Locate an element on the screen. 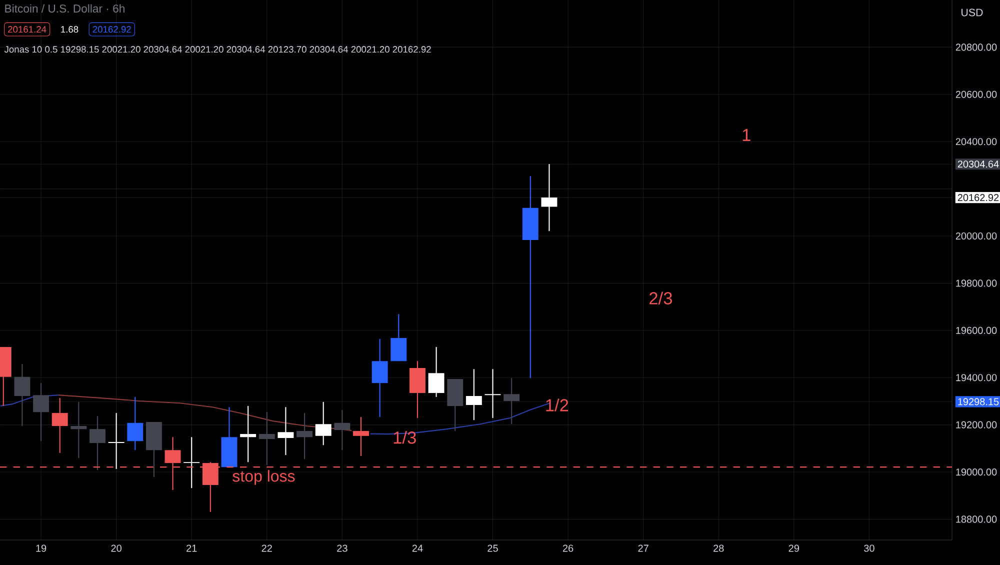 This screenshot has height=565, width=1000. ref-line-label: stop loss is located at coordinates (263, 477).